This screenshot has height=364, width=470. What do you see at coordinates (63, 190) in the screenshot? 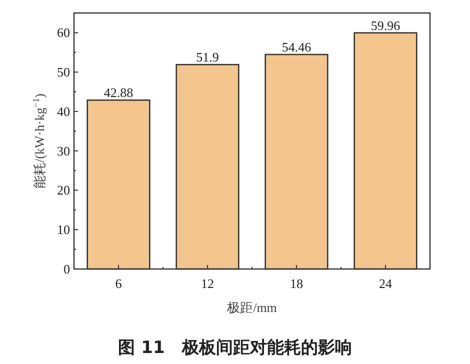
I see `y-tick-label: 20` at bounding box center [63, 190].